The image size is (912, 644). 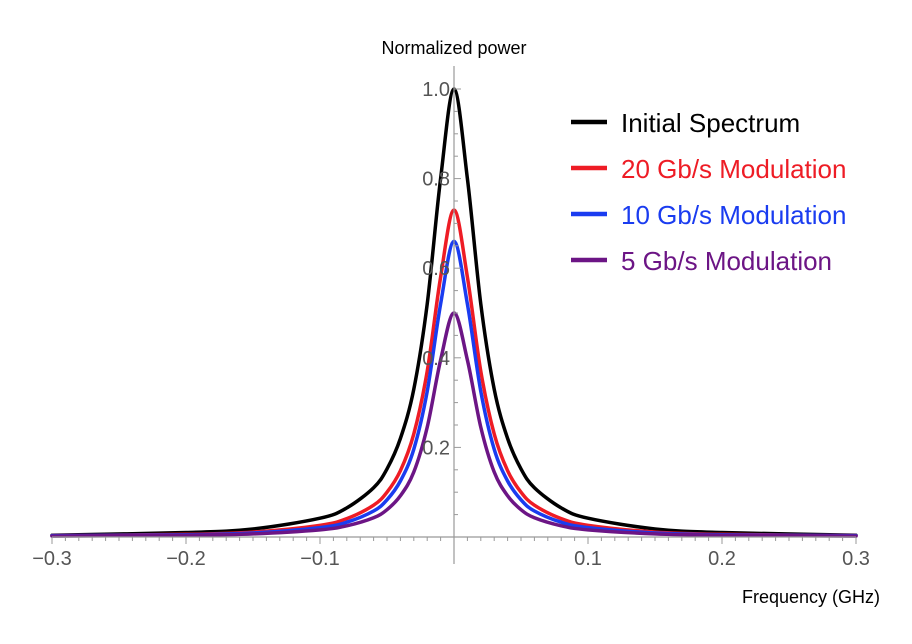 I want to click on x-tick-label: 0.2, so click(x=722, y=559).